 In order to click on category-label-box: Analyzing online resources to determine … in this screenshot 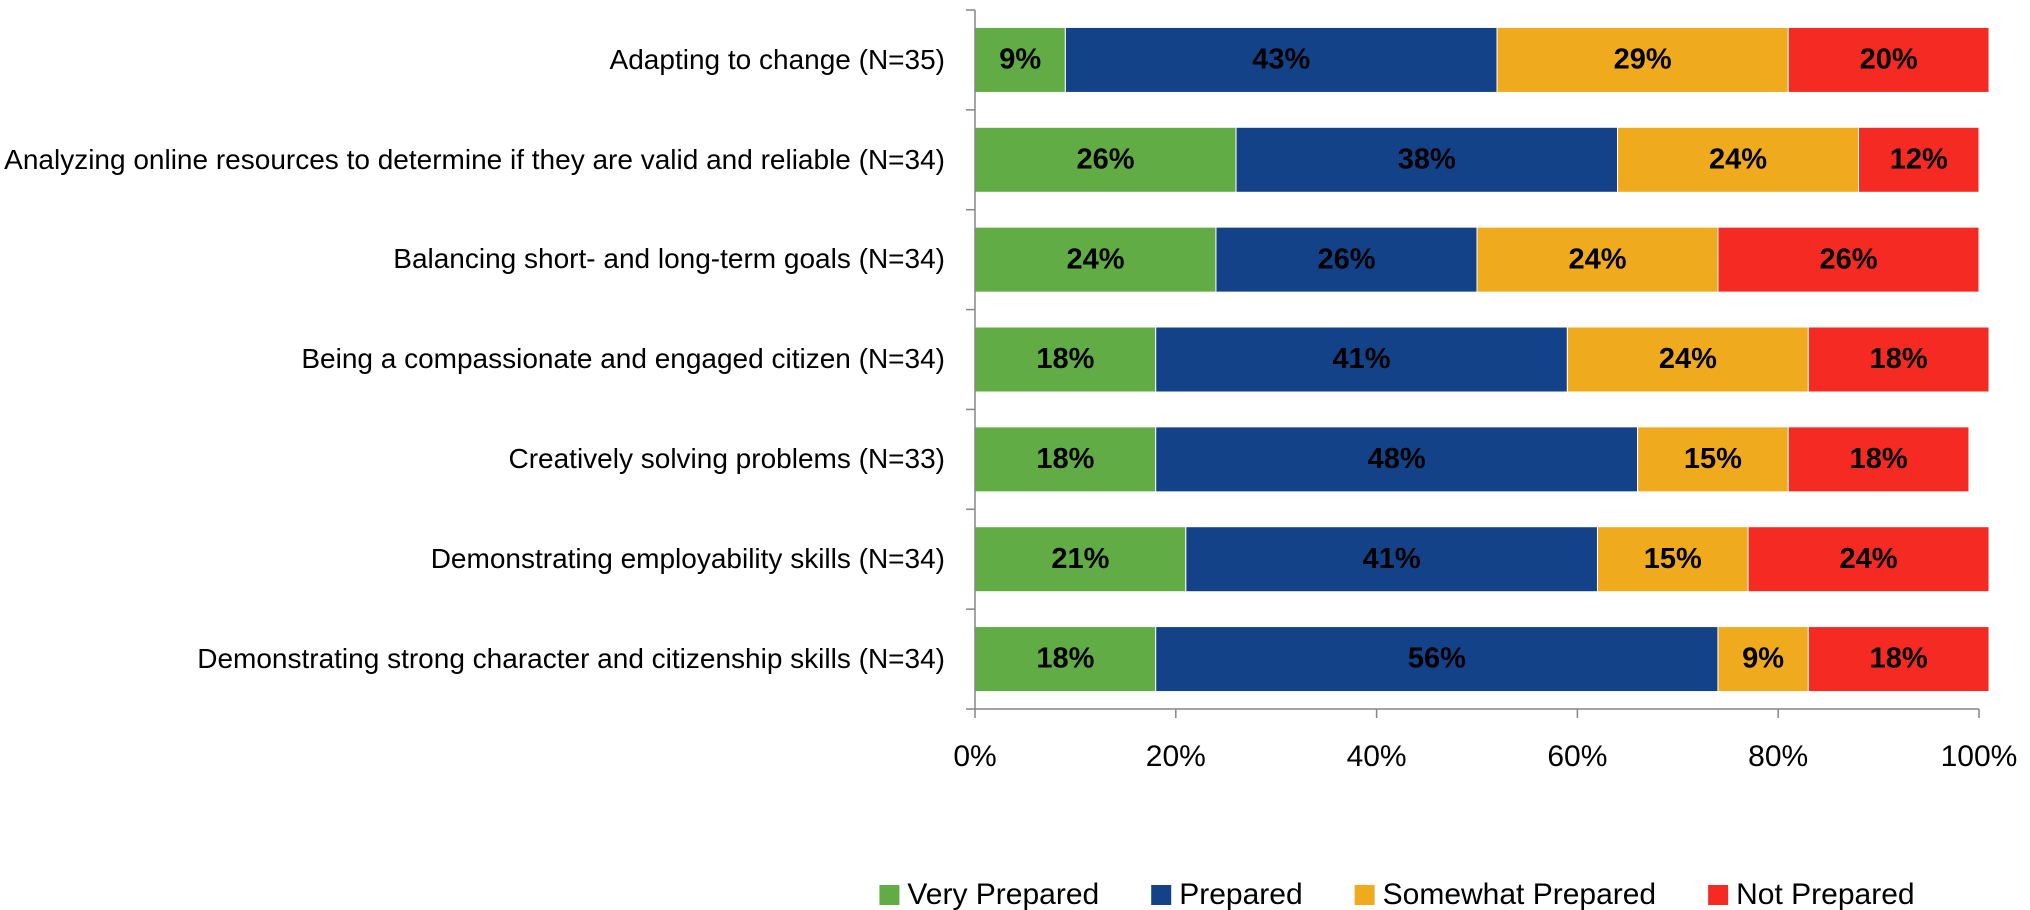, I will do `click(474, 159)`.